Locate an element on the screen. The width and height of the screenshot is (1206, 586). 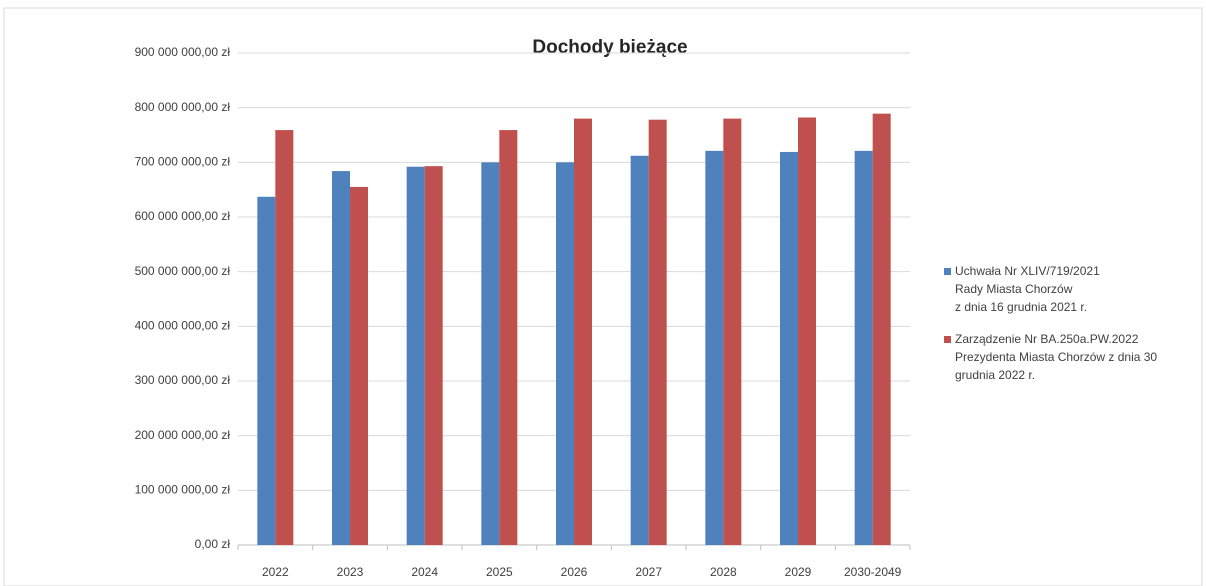
x-tick-label: 2030-2049 is located at coordinates (873, 572).